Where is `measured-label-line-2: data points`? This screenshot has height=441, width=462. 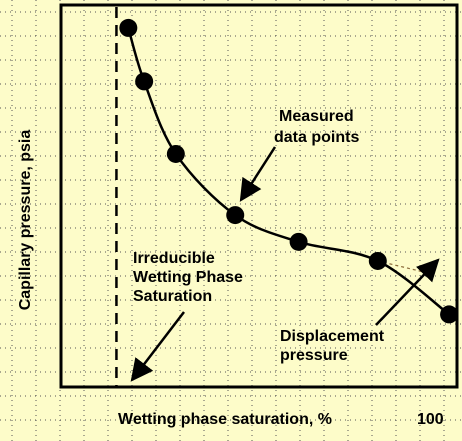
measured-label-line-2: data points is located at coordinates (316, 137).